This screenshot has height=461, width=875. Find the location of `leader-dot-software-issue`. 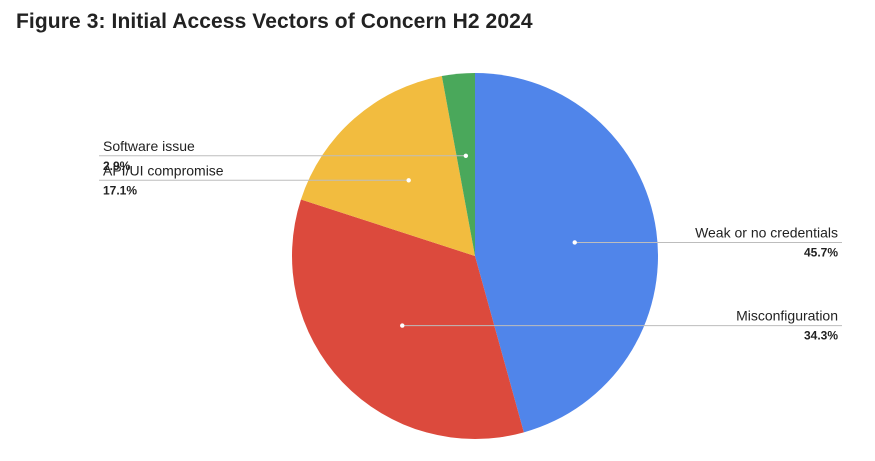

leader-dot-software-issue is located at coordinates (466, 155).